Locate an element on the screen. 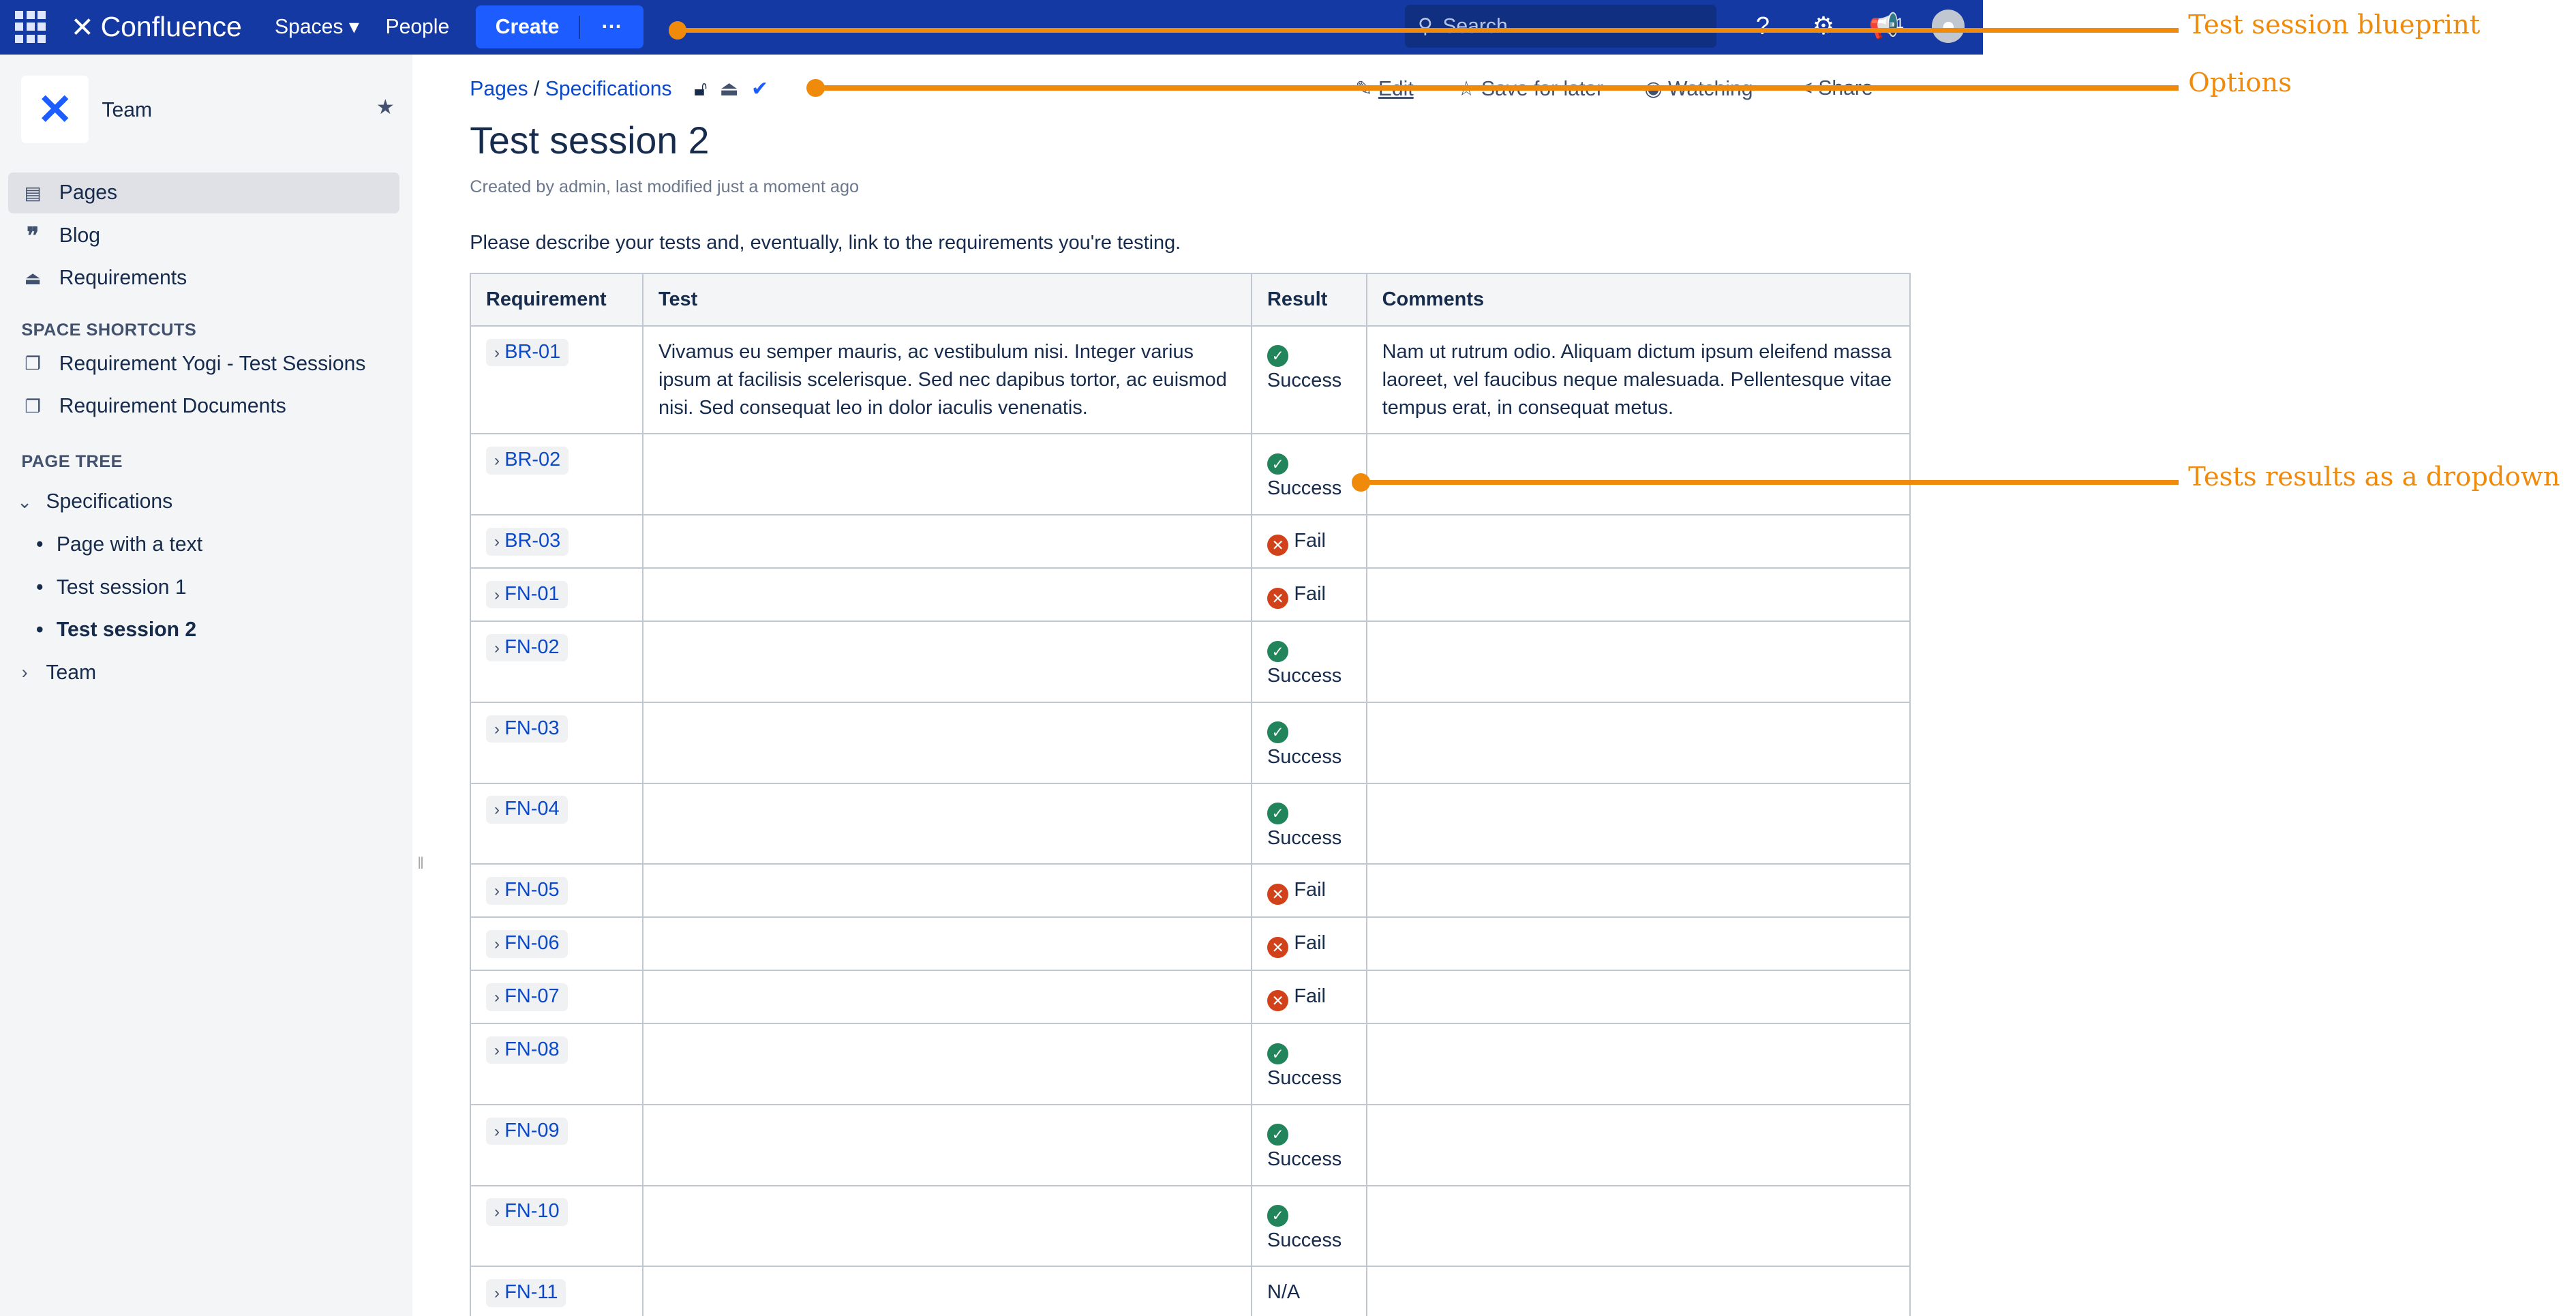 The width and height of the screenshot is (2576, 1316). tree-item: • Test session 1 is located at coordinates (111, 587).